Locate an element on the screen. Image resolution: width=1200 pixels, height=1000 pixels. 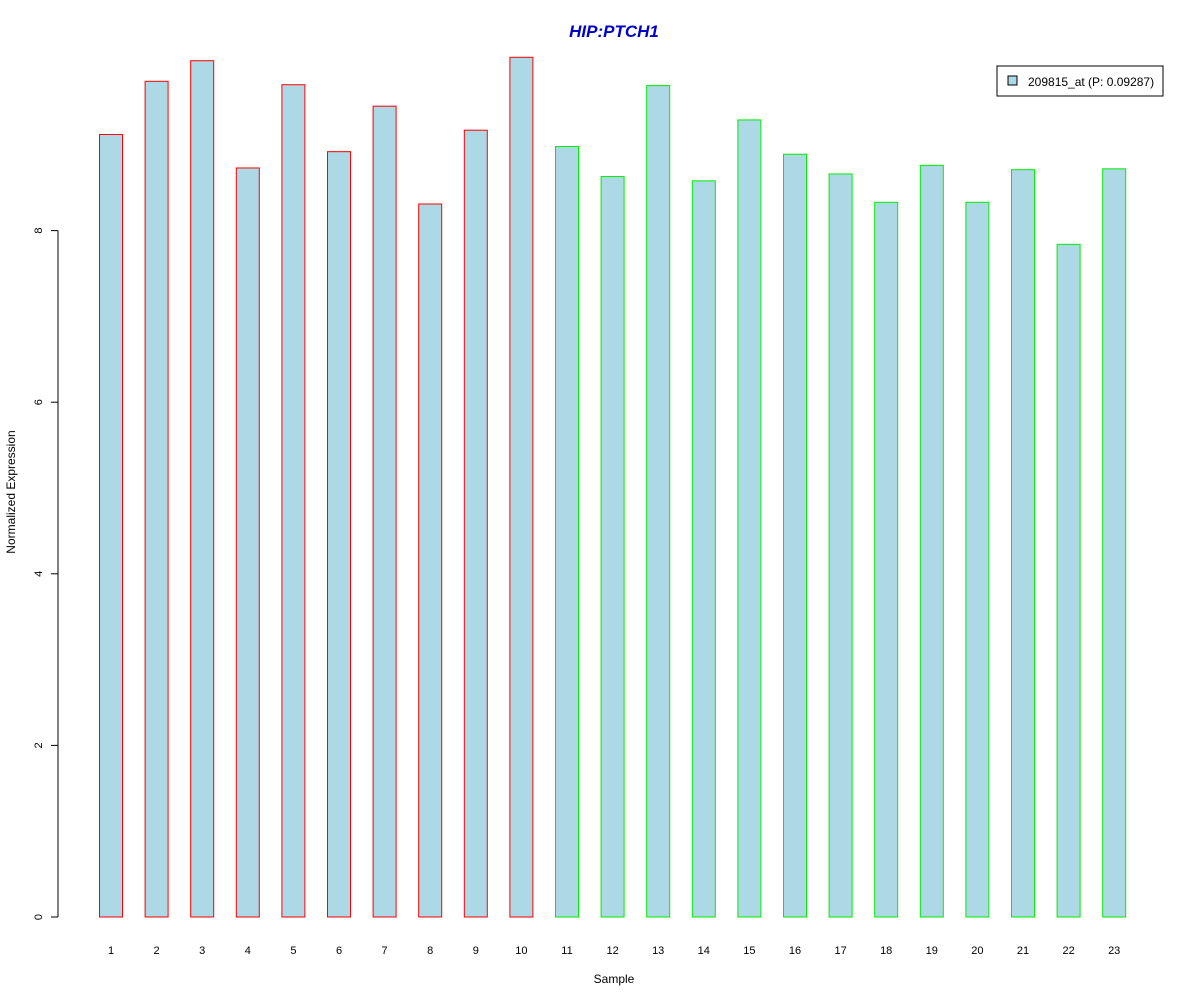
x-tick-label: 19 is located at coordinates (932, 951).